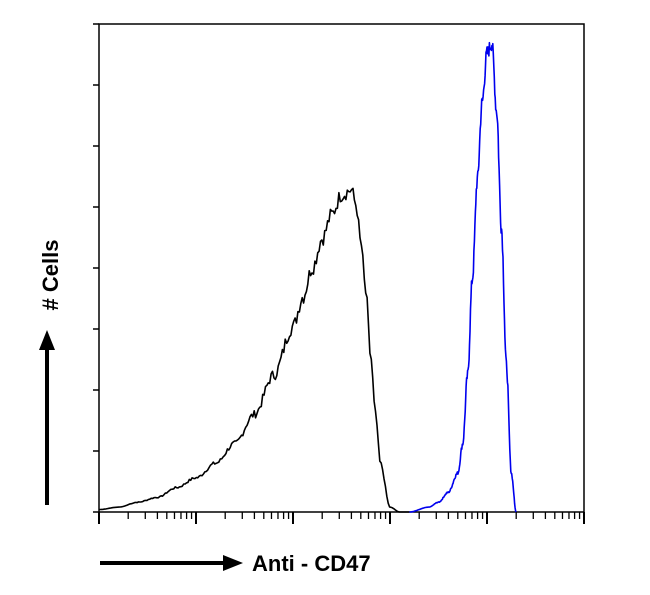 The image size is (650, 595). What do you see at coordinates (463, 277) in the screenshot?
I see `cd47-histogram-line` at bounding box center [463, 277].